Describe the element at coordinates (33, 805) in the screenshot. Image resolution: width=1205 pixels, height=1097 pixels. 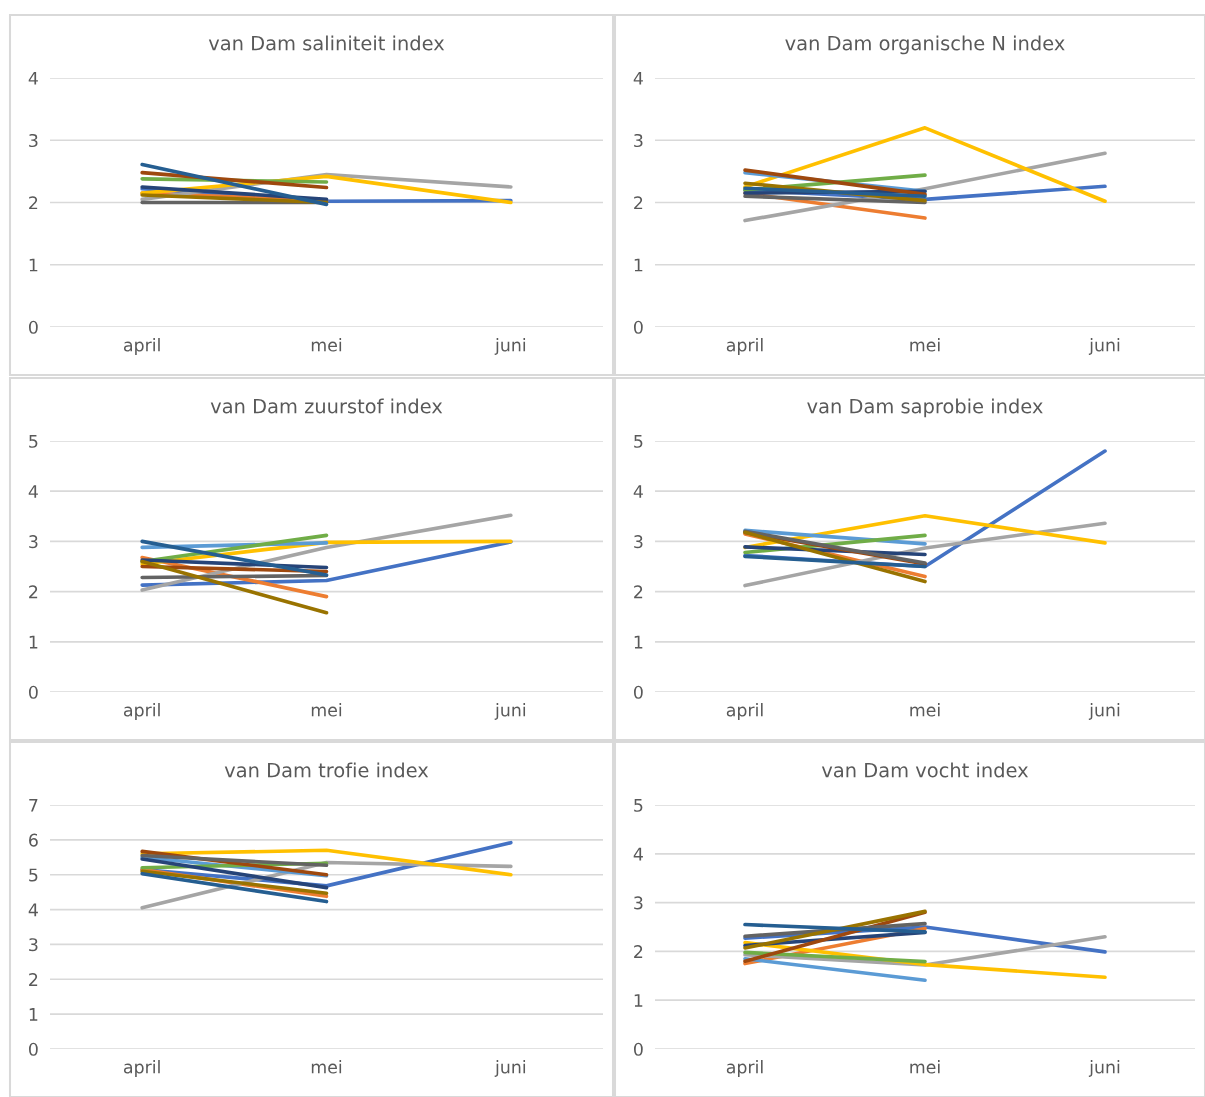
I see `y-tick-label: 7` at that location.